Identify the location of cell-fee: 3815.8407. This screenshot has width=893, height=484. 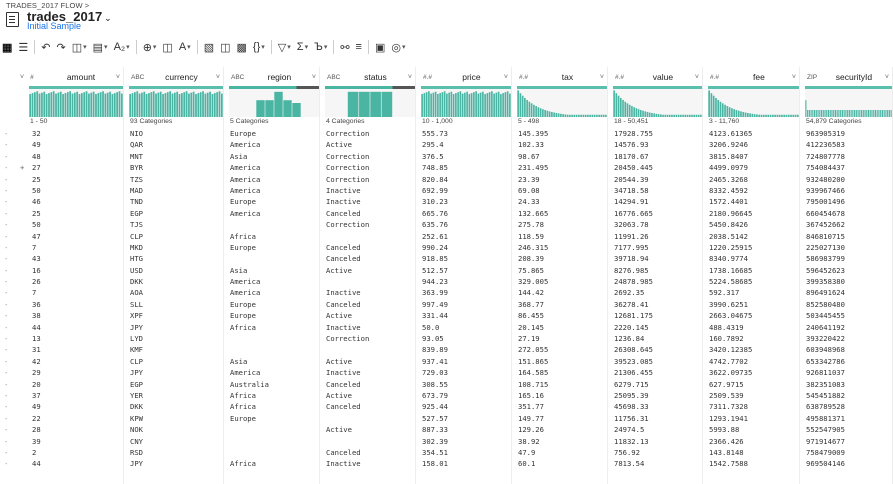
(728, 156).